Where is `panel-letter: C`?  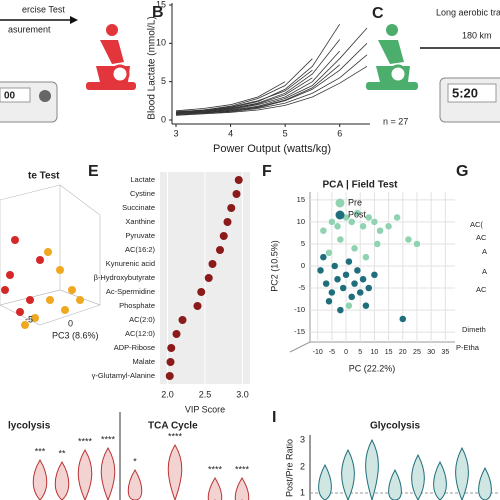 panel-letter: C is located at coordinates (378, 13).